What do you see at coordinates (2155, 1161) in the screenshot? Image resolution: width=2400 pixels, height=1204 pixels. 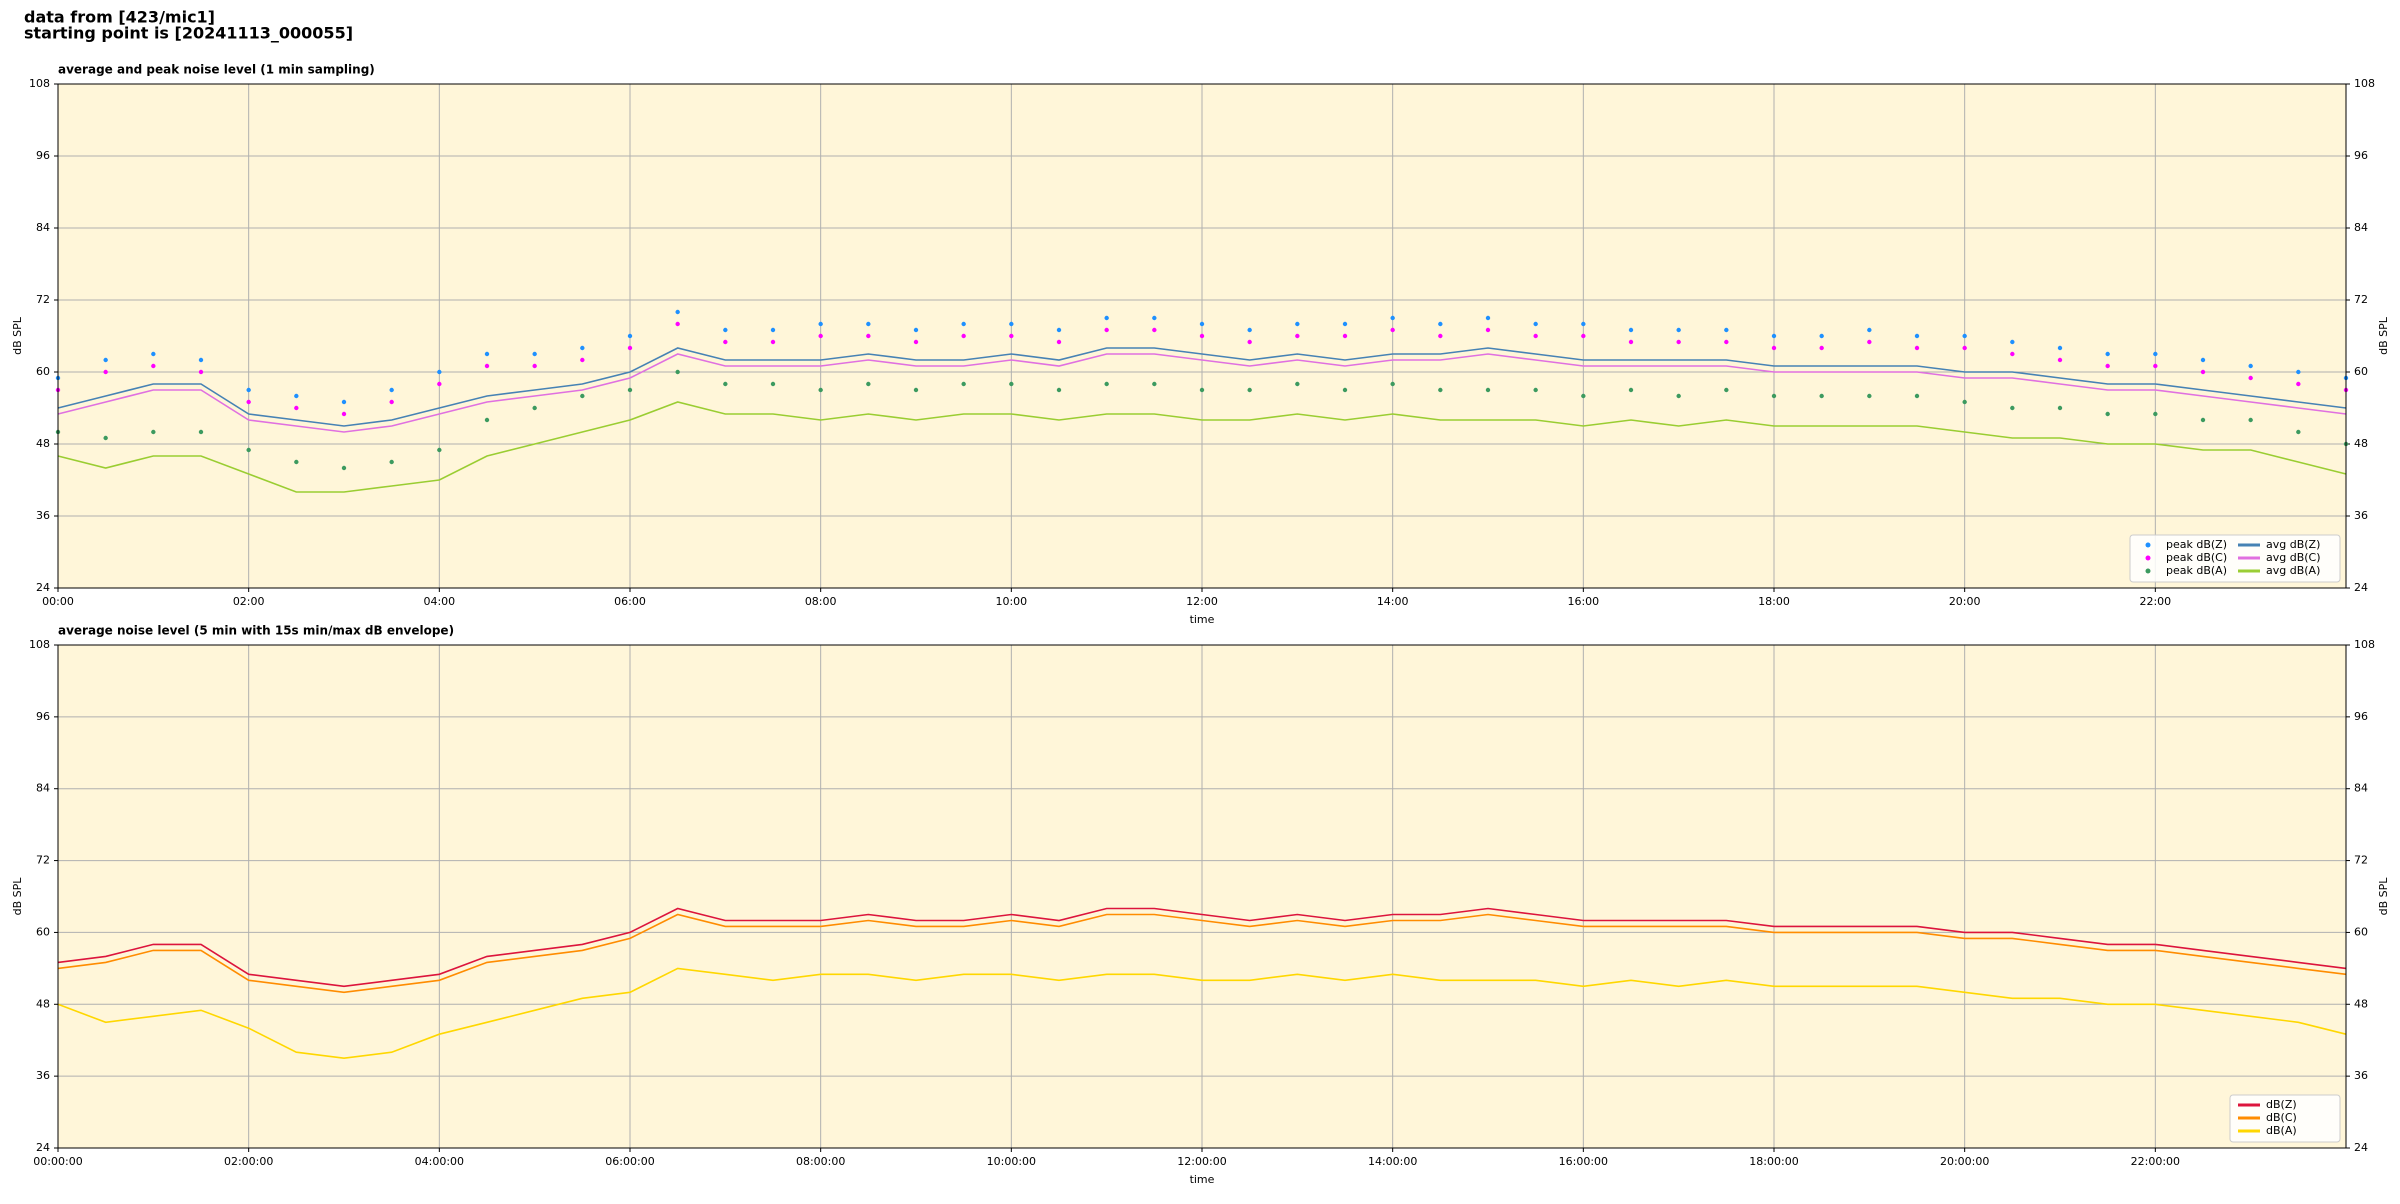 I see `x-tick-label: 22:00:00` at bounding box center [2155, 1161].